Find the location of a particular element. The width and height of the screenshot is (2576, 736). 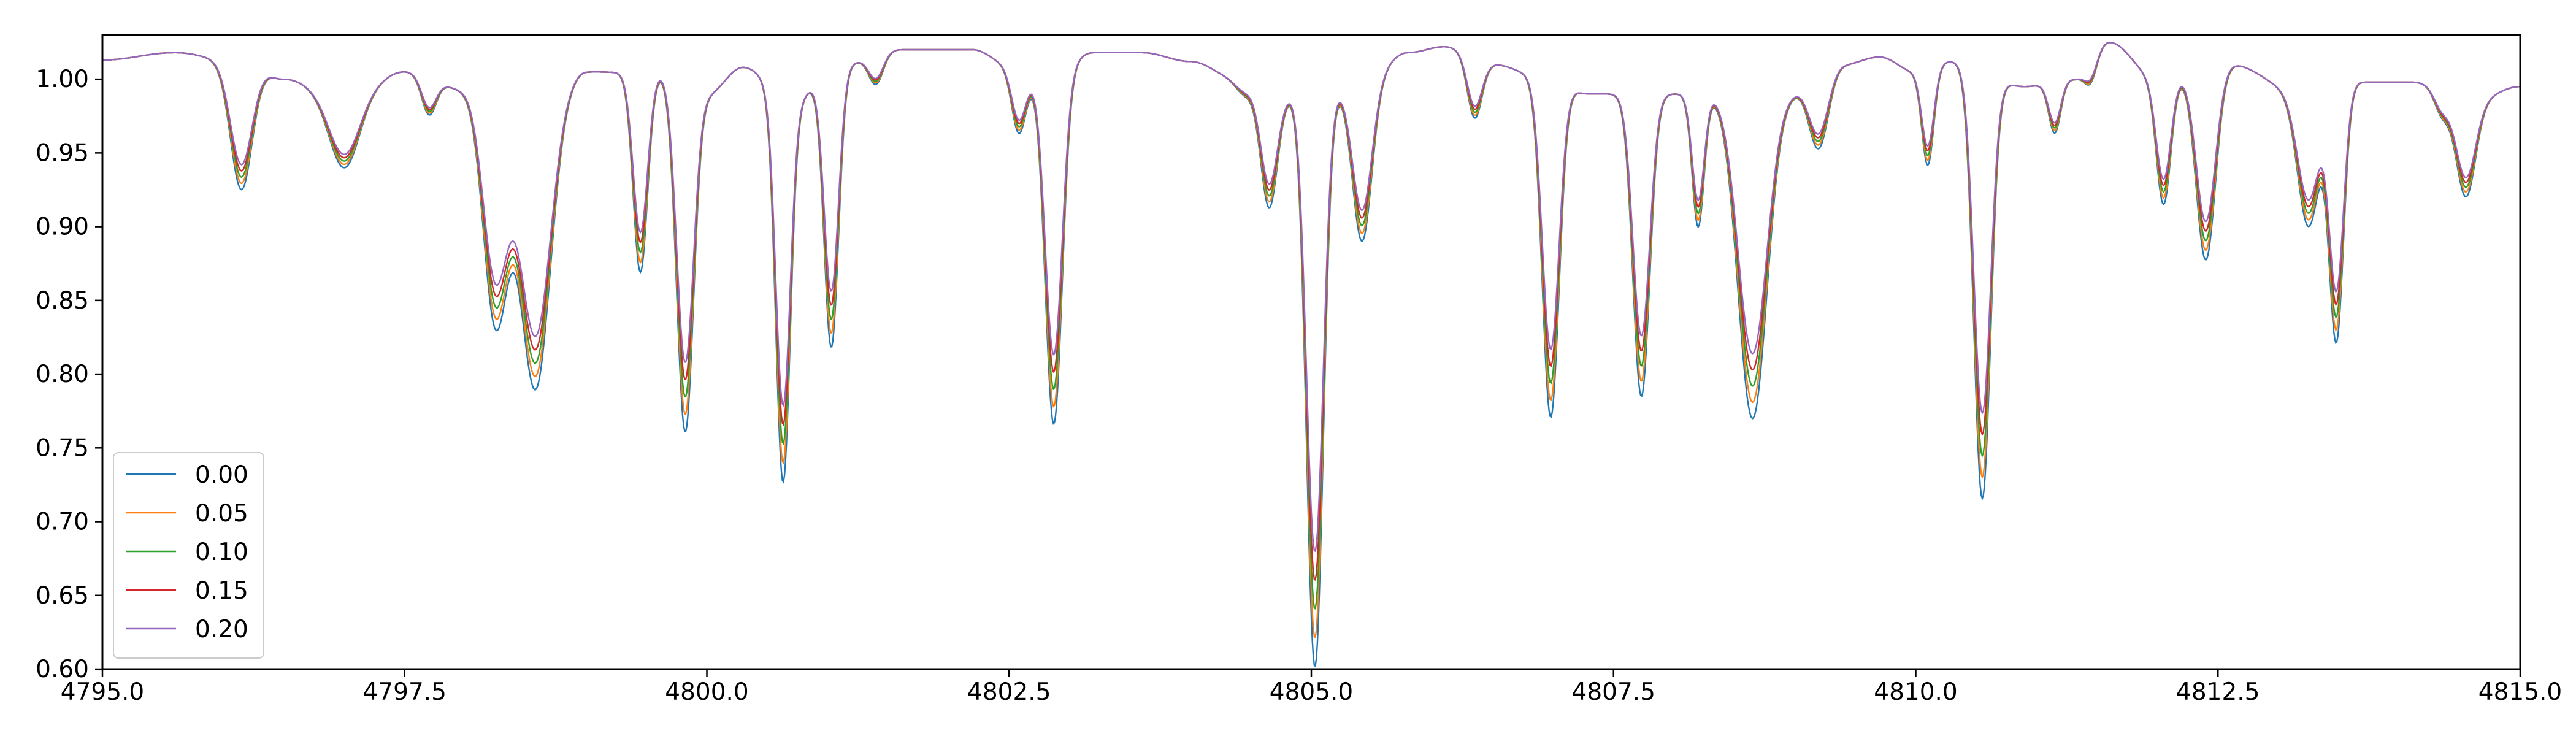

x-tick-label: 4815.0 is located at coordinates (2520, 692).